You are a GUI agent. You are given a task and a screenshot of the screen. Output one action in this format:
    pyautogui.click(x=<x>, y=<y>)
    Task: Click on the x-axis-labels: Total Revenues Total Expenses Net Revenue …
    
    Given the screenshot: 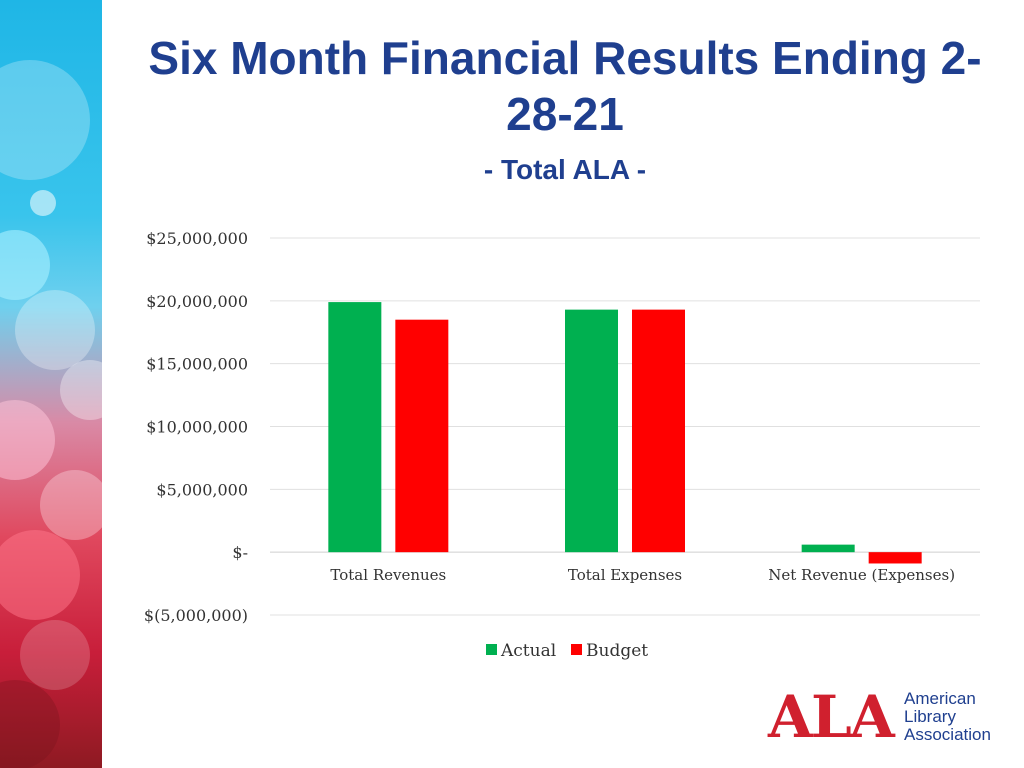 What is the action you would take?
    pyautogui.click(x=642, y=575)
    